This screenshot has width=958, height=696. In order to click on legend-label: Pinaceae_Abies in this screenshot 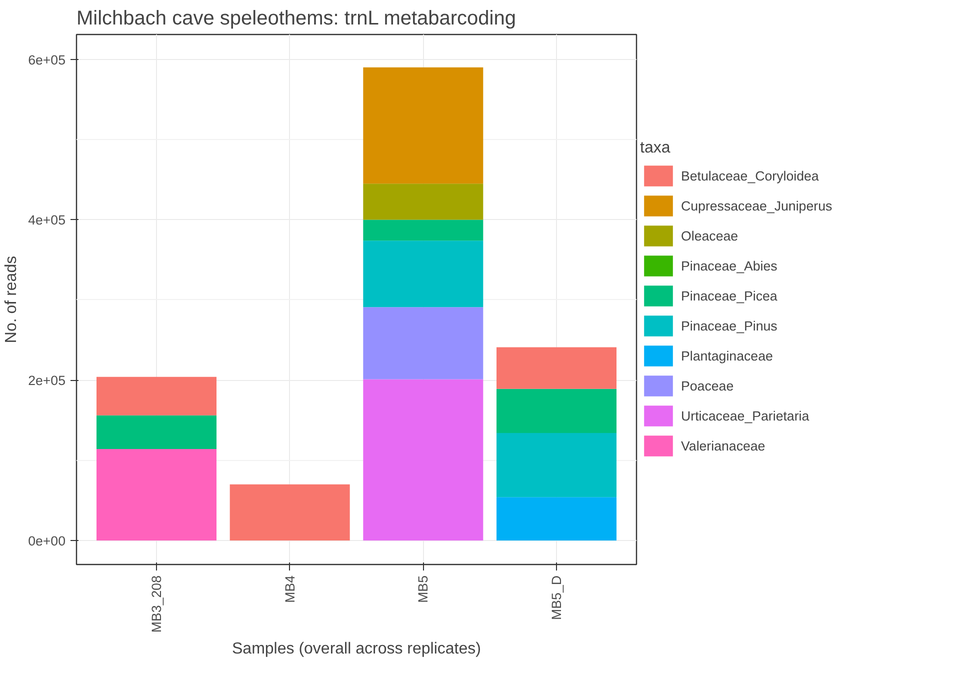, I will do `click(729, 265)`.